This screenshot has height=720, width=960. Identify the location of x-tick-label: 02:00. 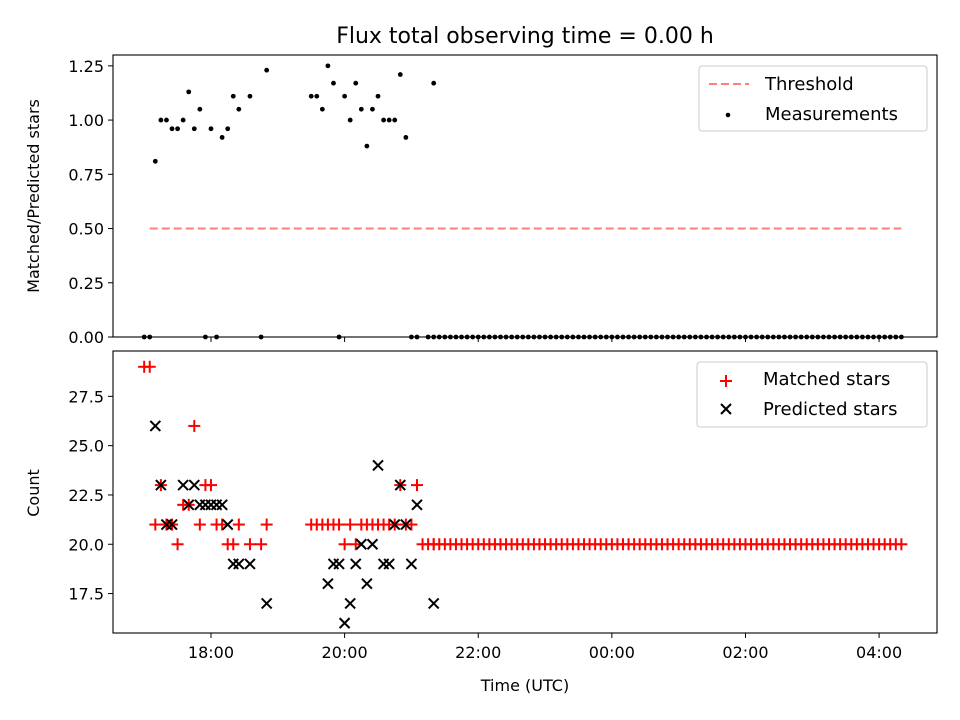
(745, 652).